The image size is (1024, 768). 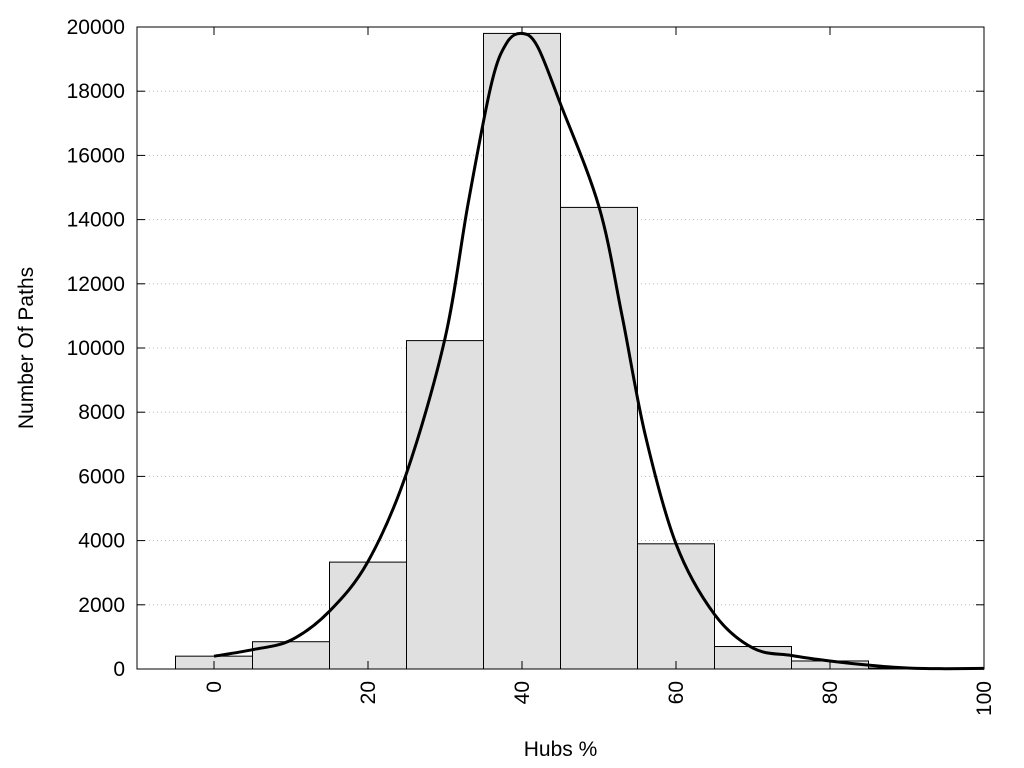 What do you see at coordinates (101, 476) in the screenshot?
I see `y-tick-label: 6000` at bounding box center [101, 476].